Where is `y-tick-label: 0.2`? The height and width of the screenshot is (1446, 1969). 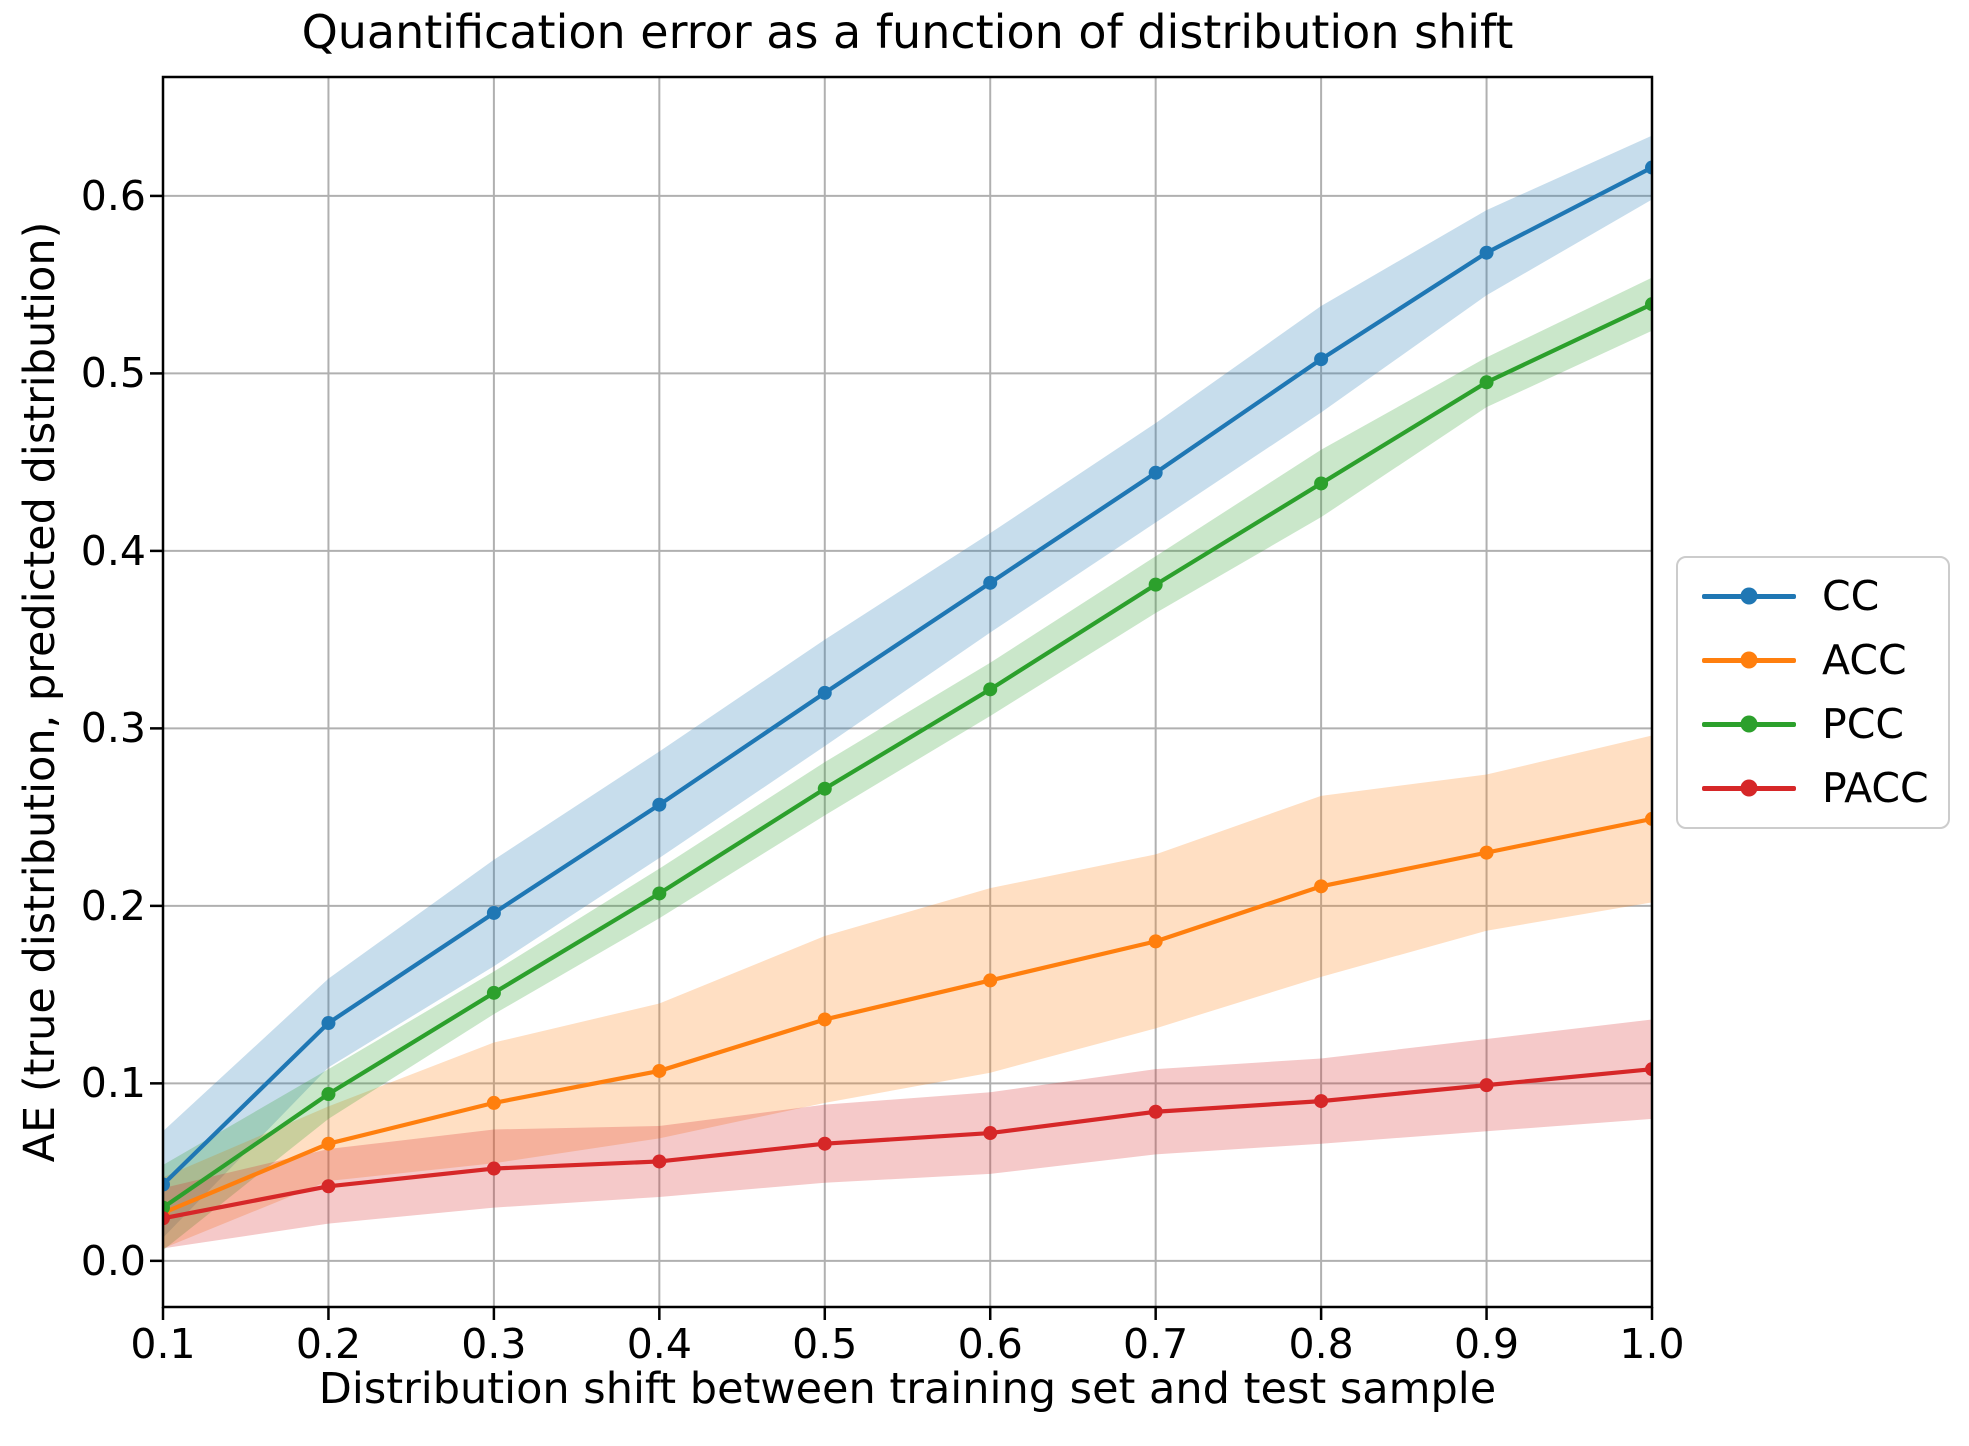 y-tick-label: 0.2 is located at coordinates (113, 905).